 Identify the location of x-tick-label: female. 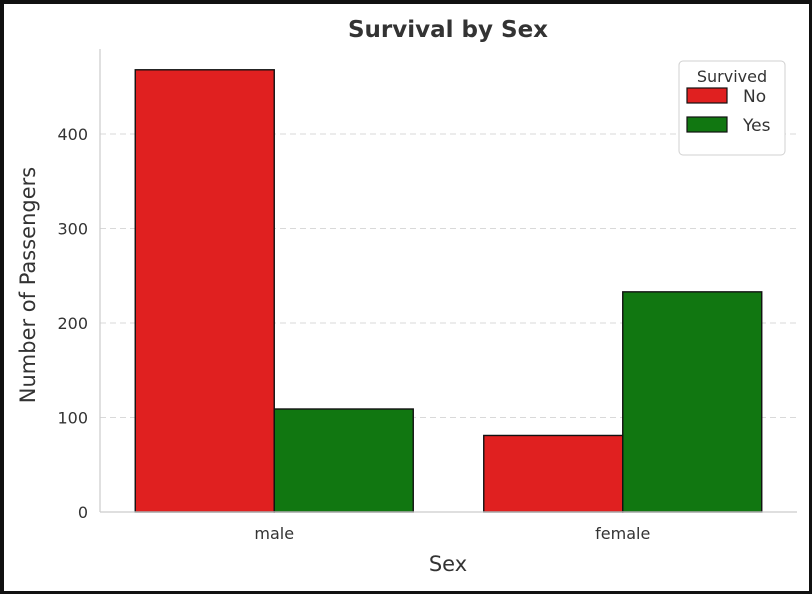
(622, 533).